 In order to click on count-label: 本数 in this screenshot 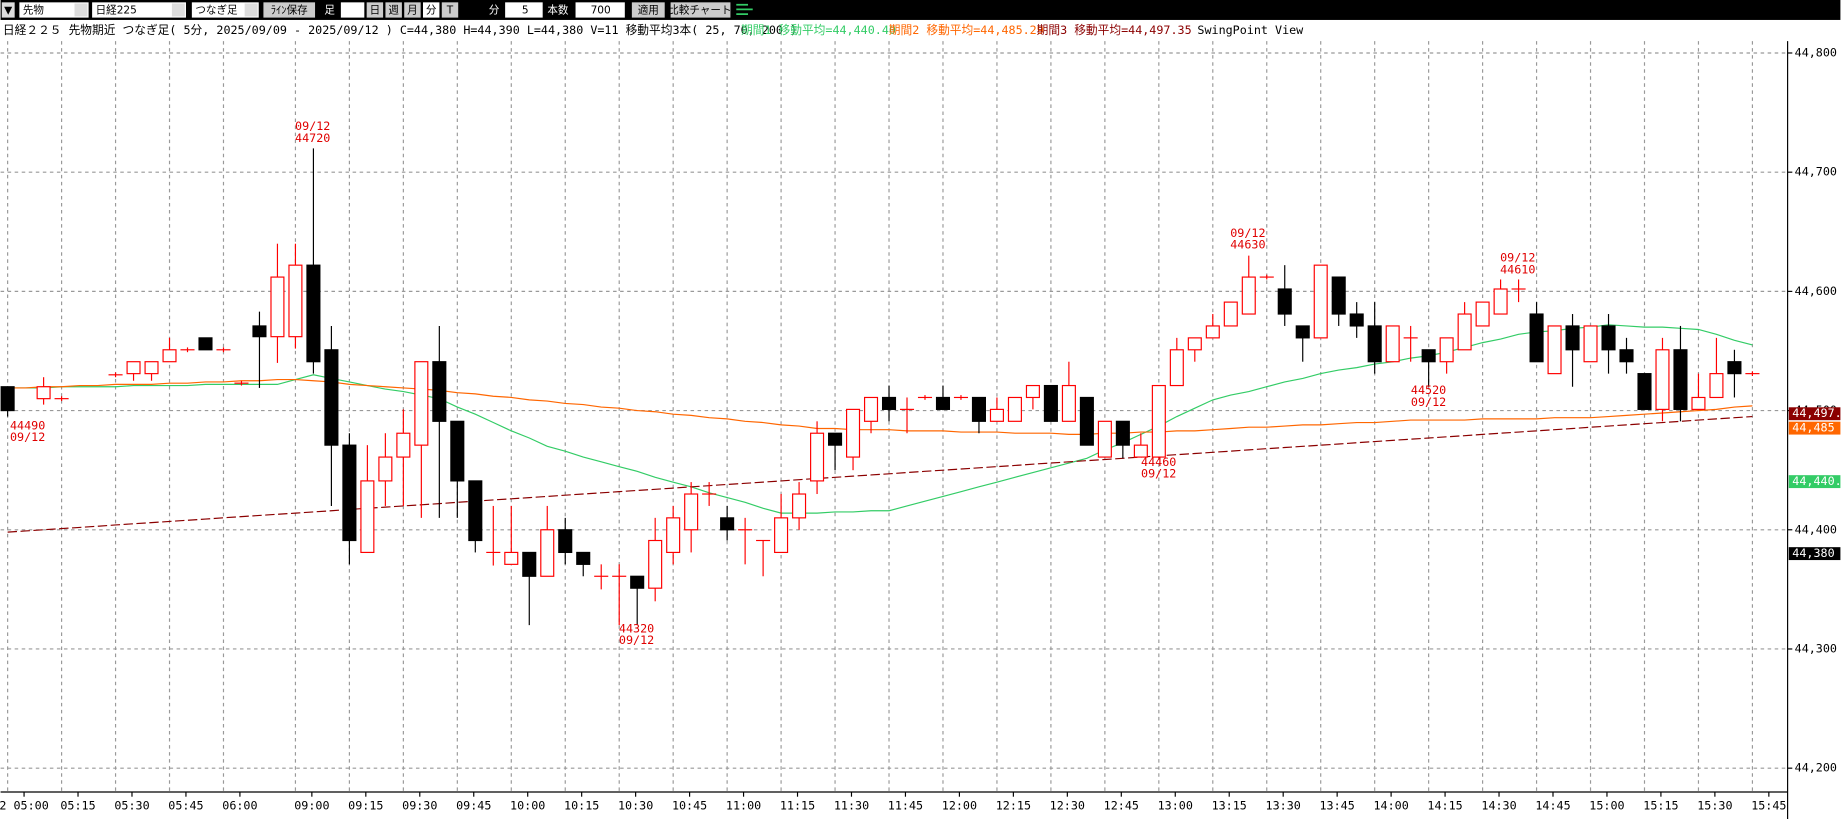, I will do `click(558, 10)`.